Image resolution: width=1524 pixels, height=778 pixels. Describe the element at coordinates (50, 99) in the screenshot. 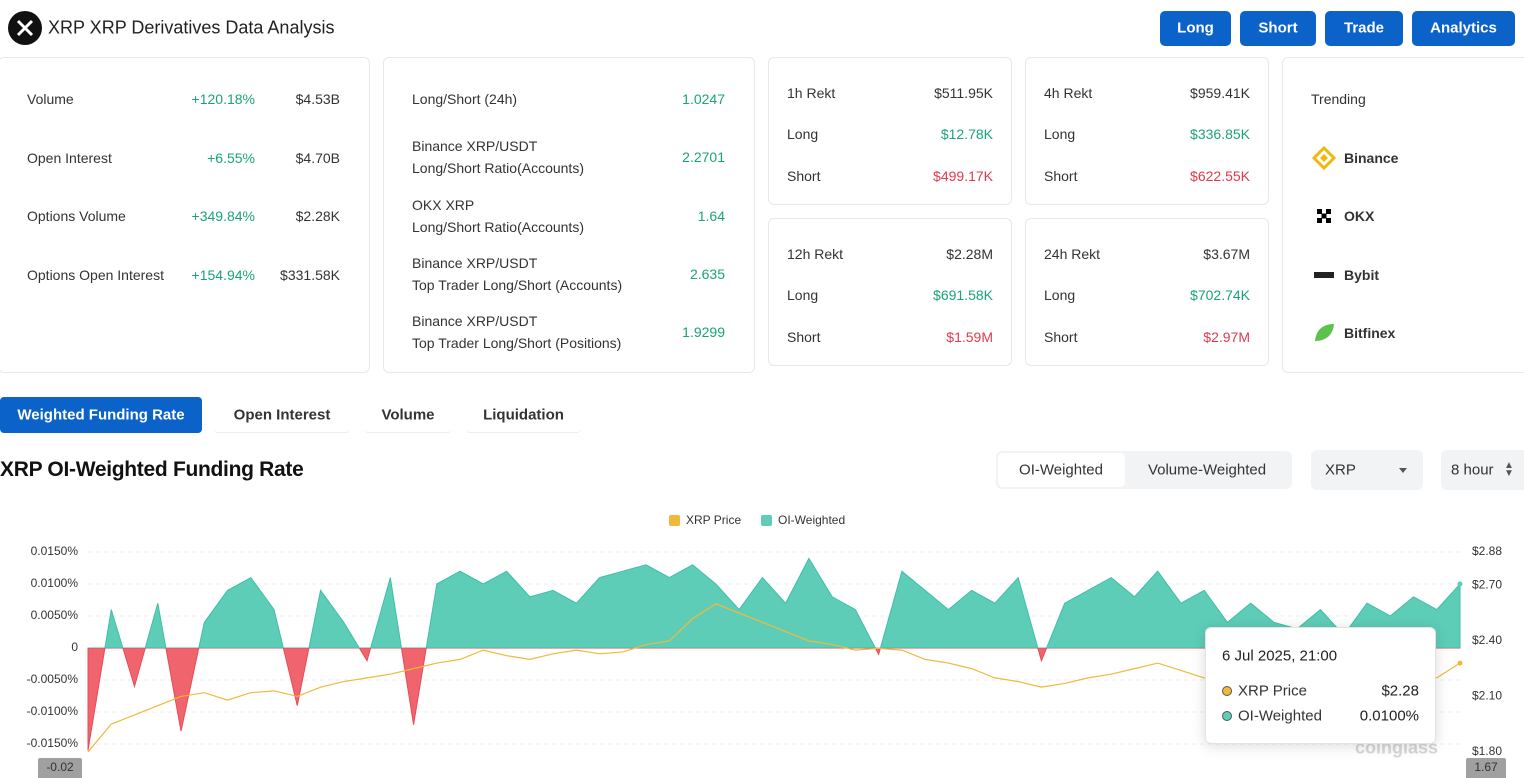

I see `metric-label: Volume` at that location.